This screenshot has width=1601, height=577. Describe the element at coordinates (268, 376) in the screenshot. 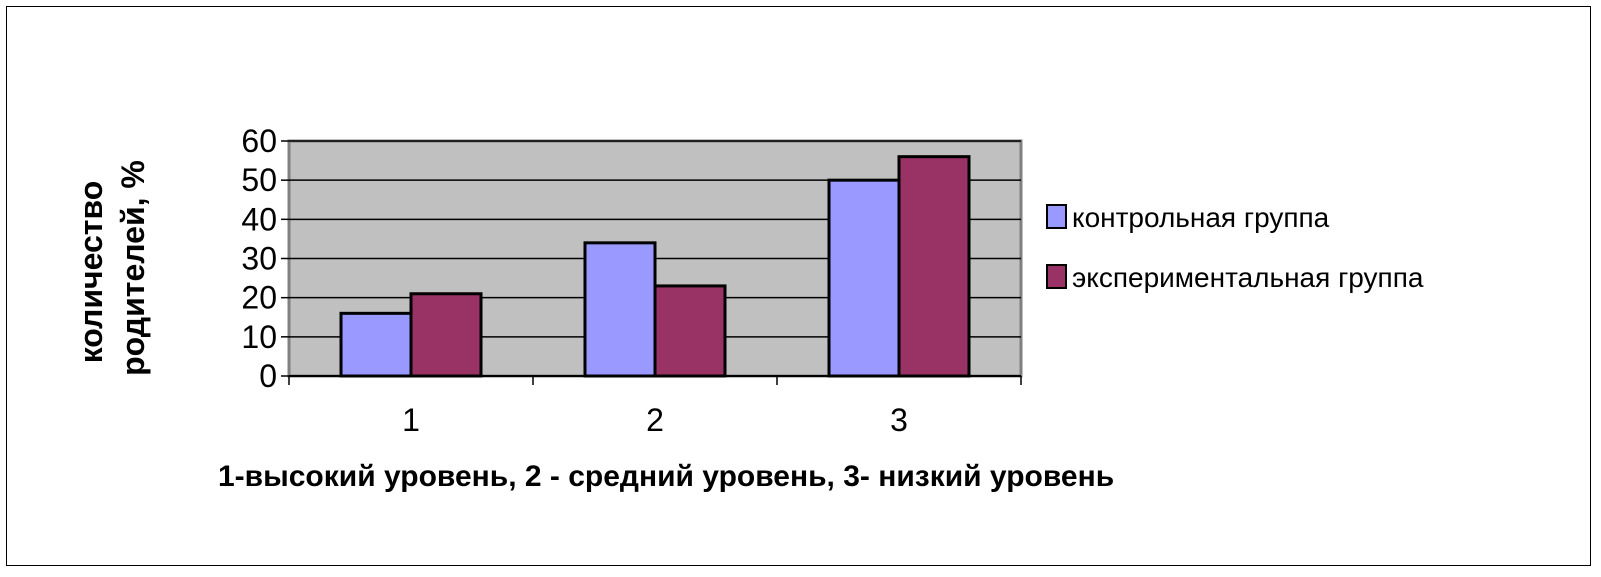

I see `y-tick-label: 0` at that location.